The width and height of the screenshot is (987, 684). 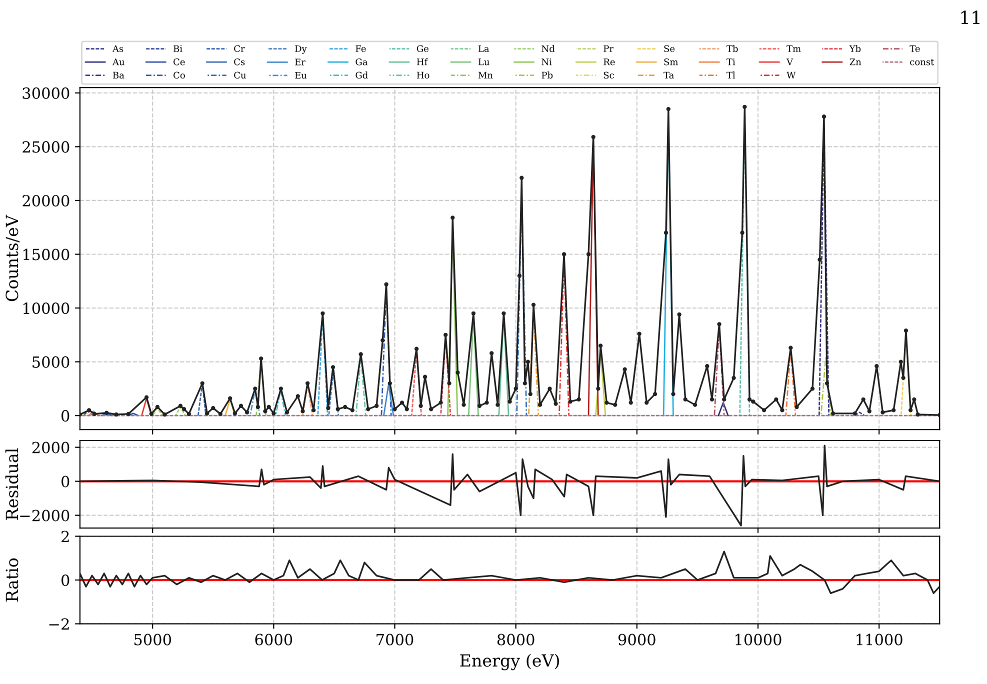 What do you see at coordinates (547, 62) in the screenshot?
I see `legend-label: Ni` at bounding box center [547, 62].